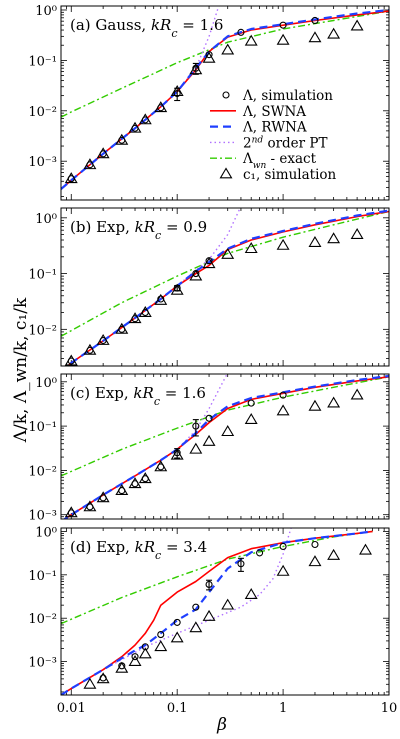  I want to click on y-axis-label: Λ/k, Λ_wn/k, c₁/k, so click(21, 370).